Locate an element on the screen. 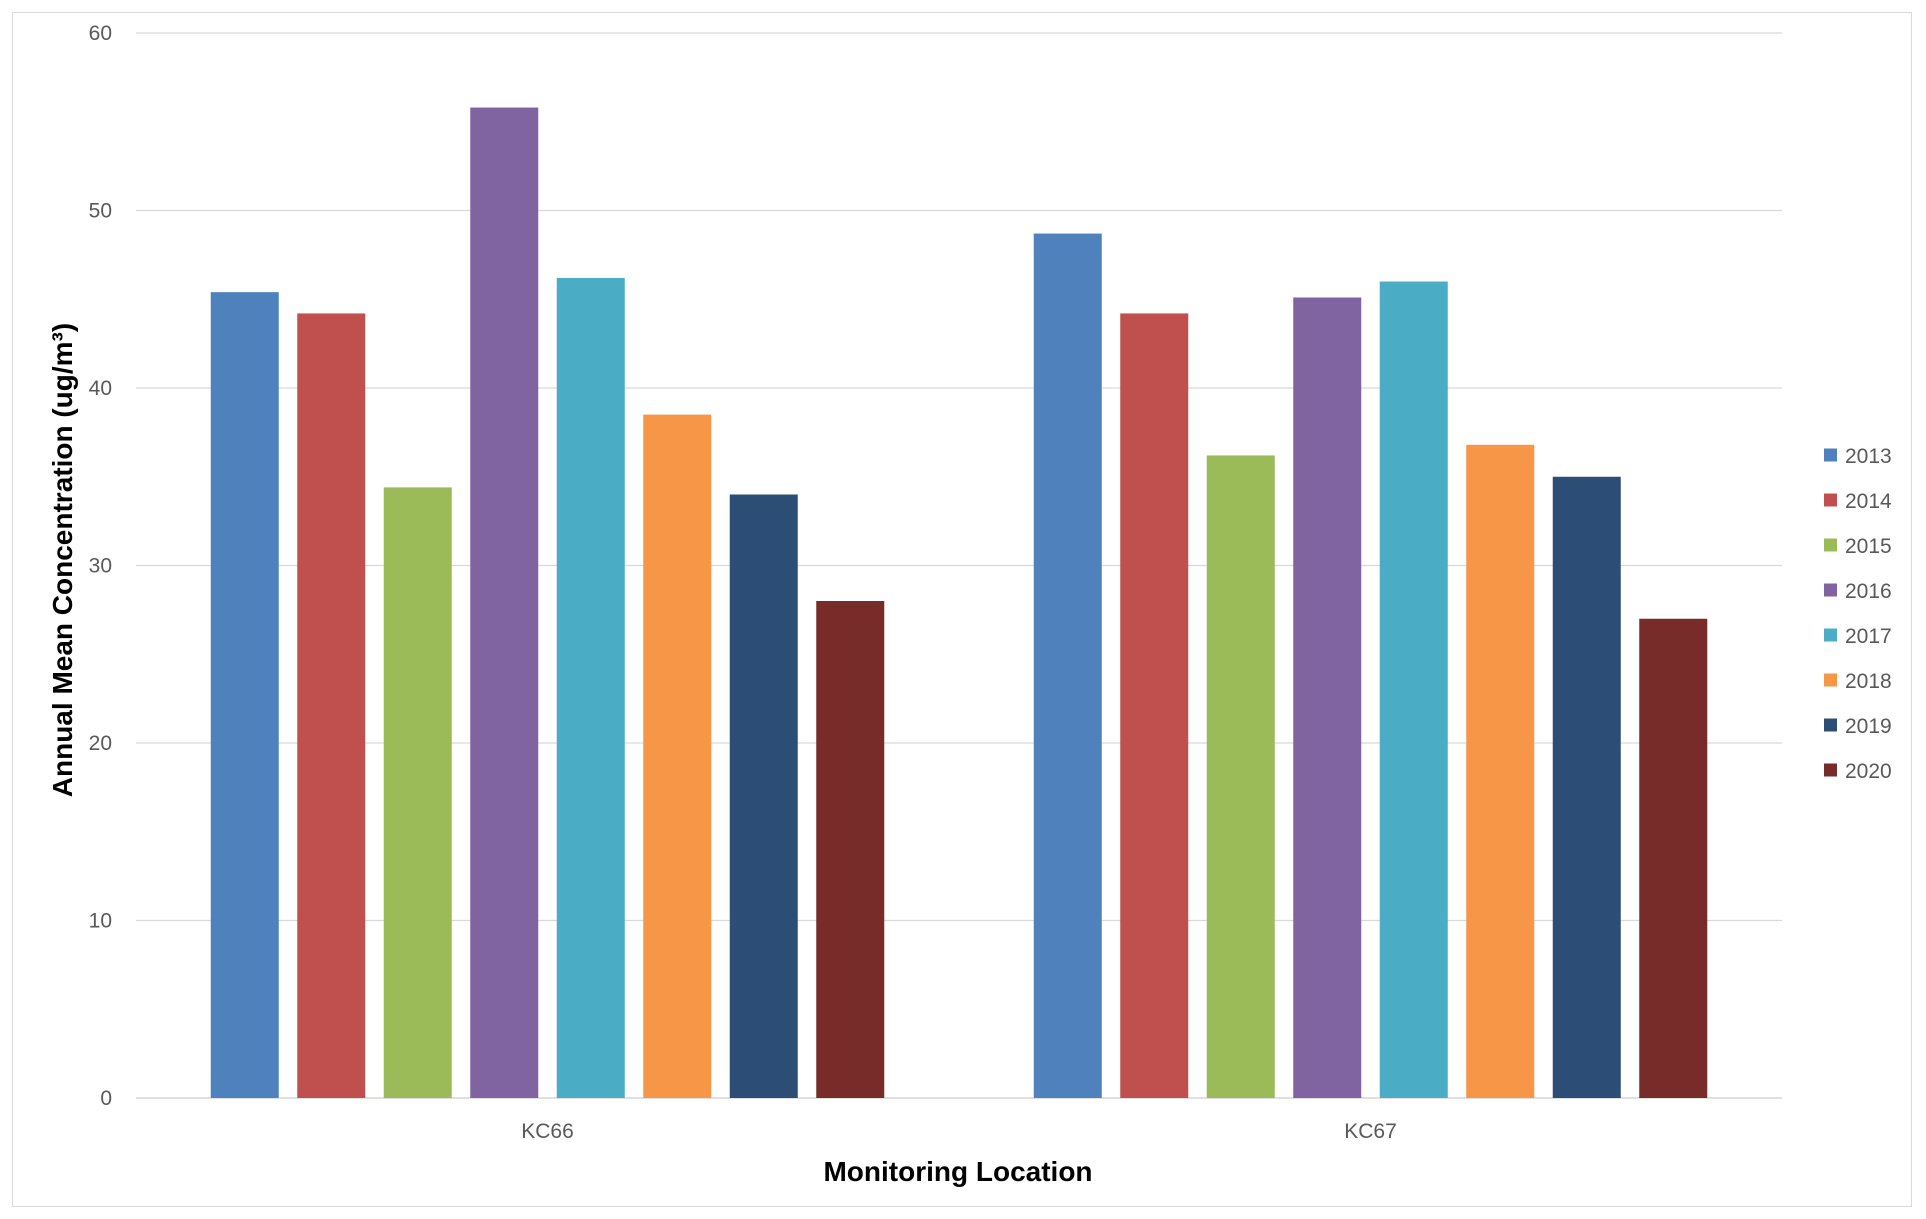  bar-KC66-2020 is located at coordinates (850, 849).